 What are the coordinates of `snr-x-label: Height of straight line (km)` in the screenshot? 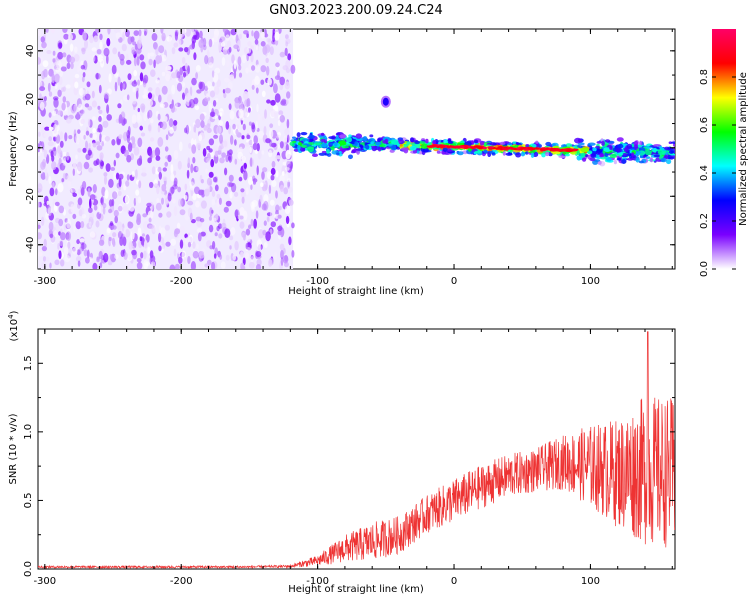 It's located at (356, 589).